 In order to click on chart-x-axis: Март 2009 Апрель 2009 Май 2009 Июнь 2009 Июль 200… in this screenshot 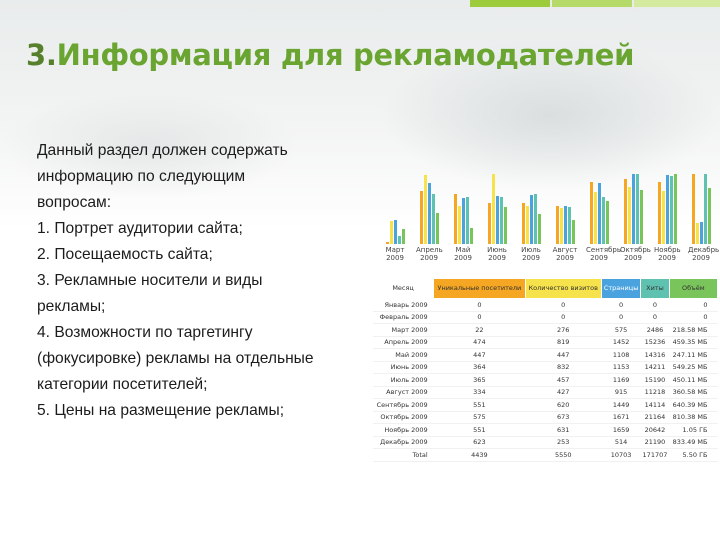, I will do `click(548, 258)`.